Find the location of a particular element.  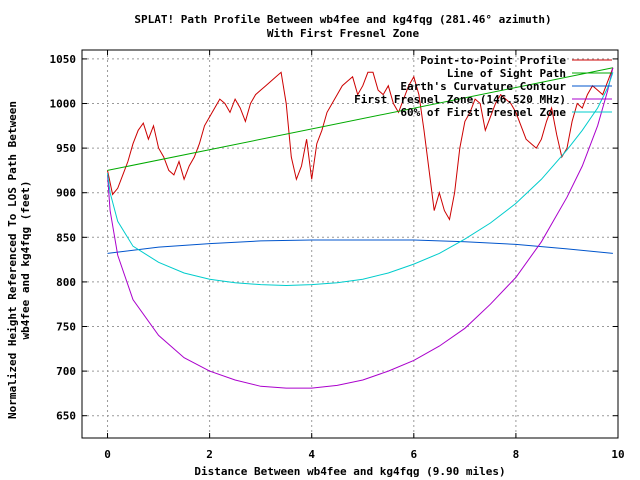

y-tick-label: 700 is located at coordinates (66, 371).